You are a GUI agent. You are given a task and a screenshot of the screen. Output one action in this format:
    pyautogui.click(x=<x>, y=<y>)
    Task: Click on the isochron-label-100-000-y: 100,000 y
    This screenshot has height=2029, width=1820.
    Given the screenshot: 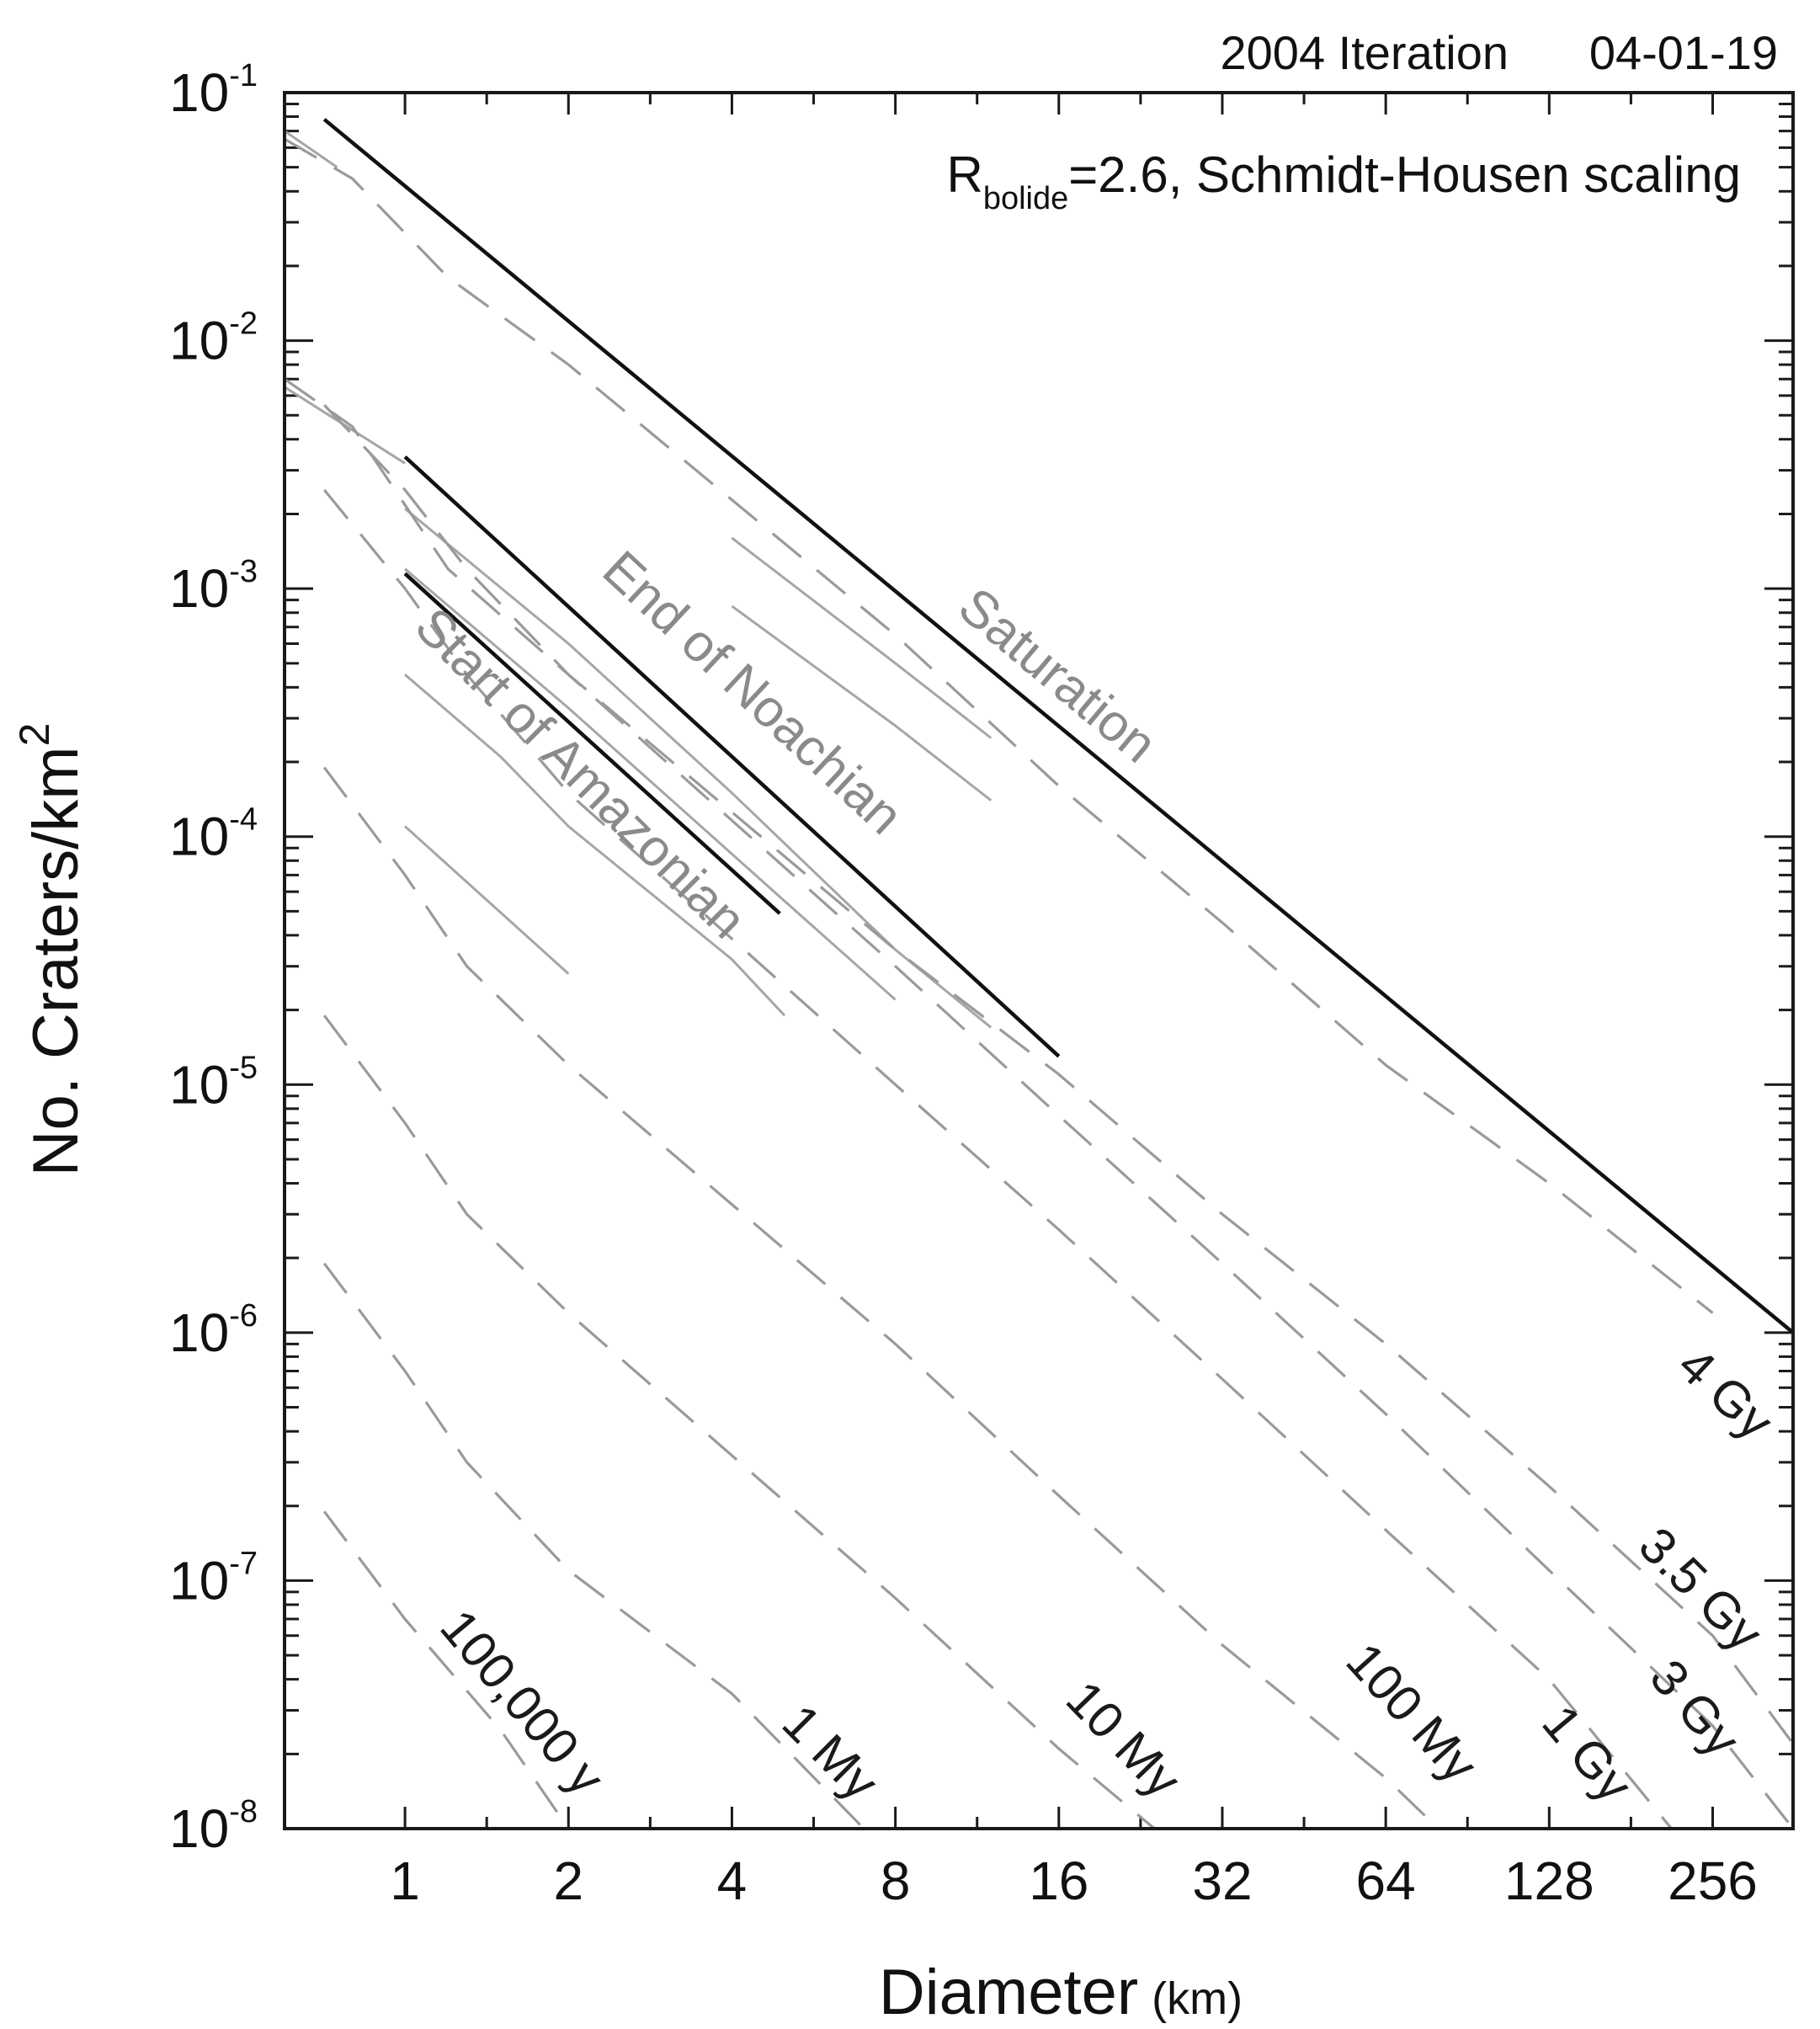 What is the action you would take?
    pyautogui.click(x=522, y=1702)
    